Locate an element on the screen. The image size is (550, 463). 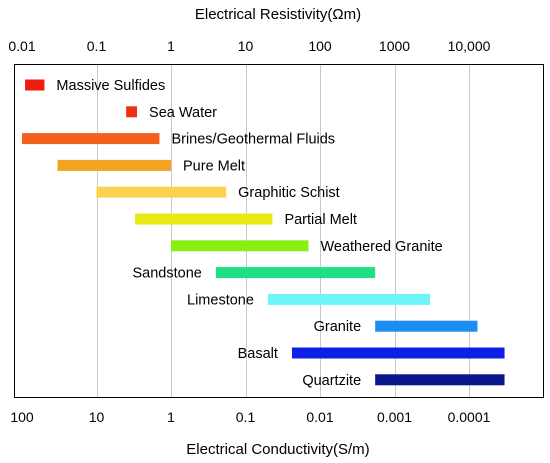
bottom-tick-label: 1 is located at coordinates (171, 417).